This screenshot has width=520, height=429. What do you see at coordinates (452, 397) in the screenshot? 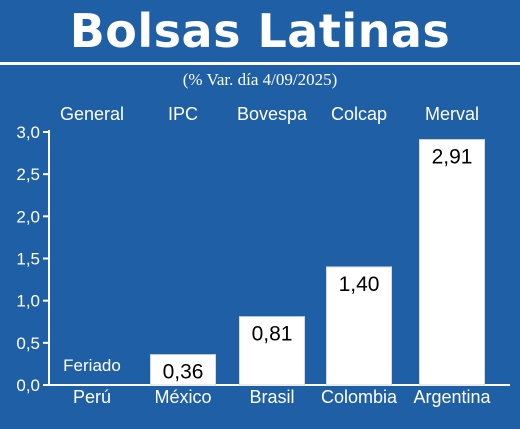
I see `x-category-label: Argentina` at bounding box center [452, 397].